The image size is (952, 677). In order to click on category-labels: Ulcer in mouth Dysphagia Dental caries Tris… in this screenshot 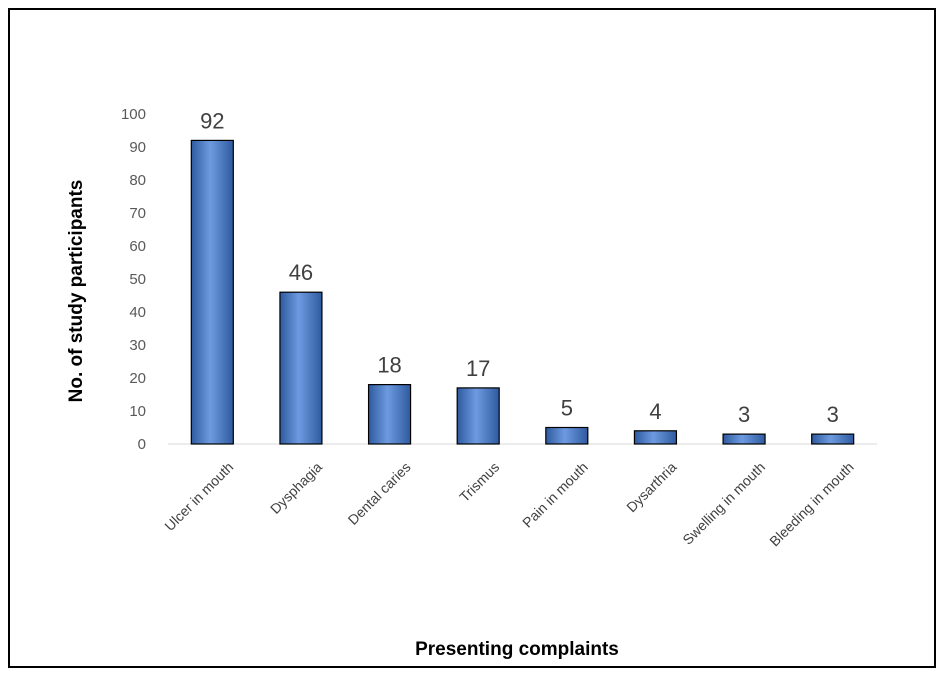, I will do `click(509, 504)`.